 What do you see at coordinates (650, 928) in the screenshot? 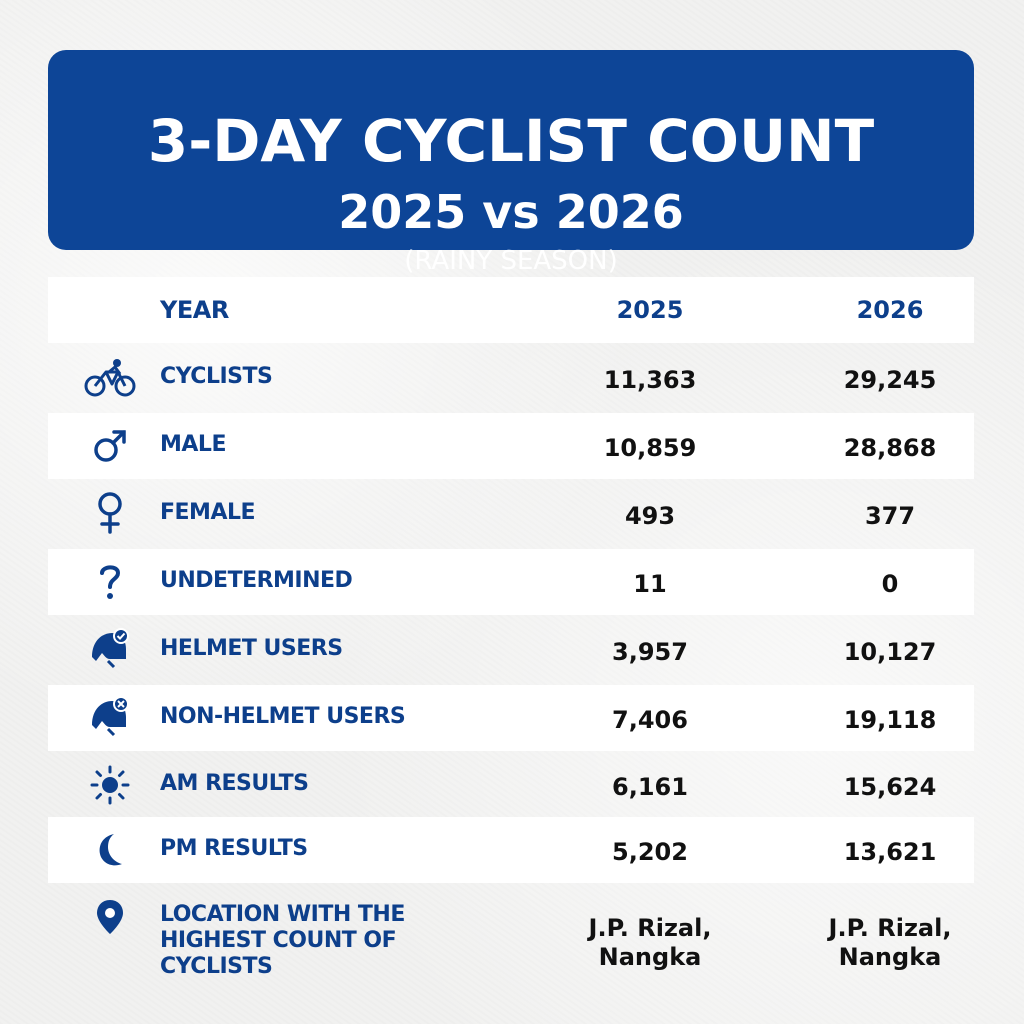
I see `location-2025-line: J.P. Rizal,` at bounding box center [650, 928].